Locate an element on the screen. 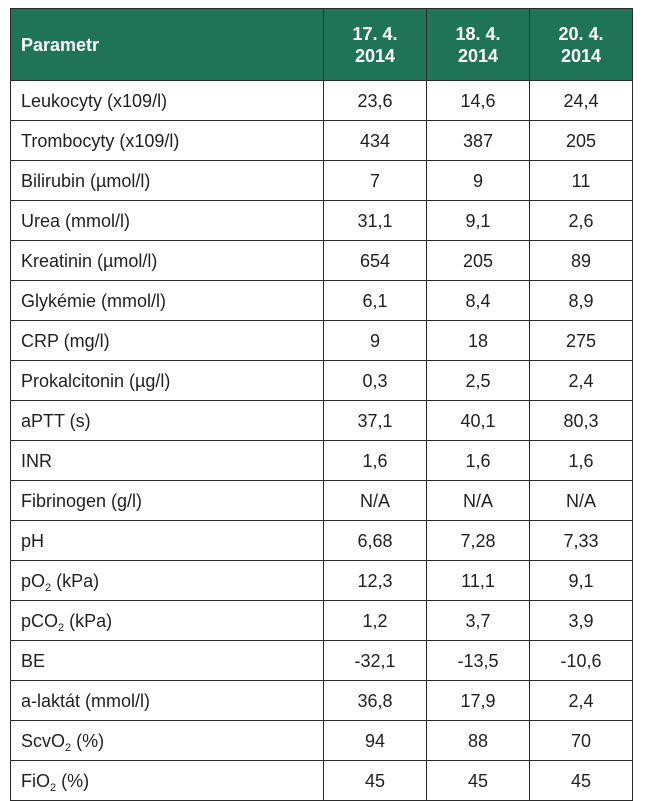 The image size is (647, 801). value-cell-date-2: 45 is located at coordinates (478, 780).